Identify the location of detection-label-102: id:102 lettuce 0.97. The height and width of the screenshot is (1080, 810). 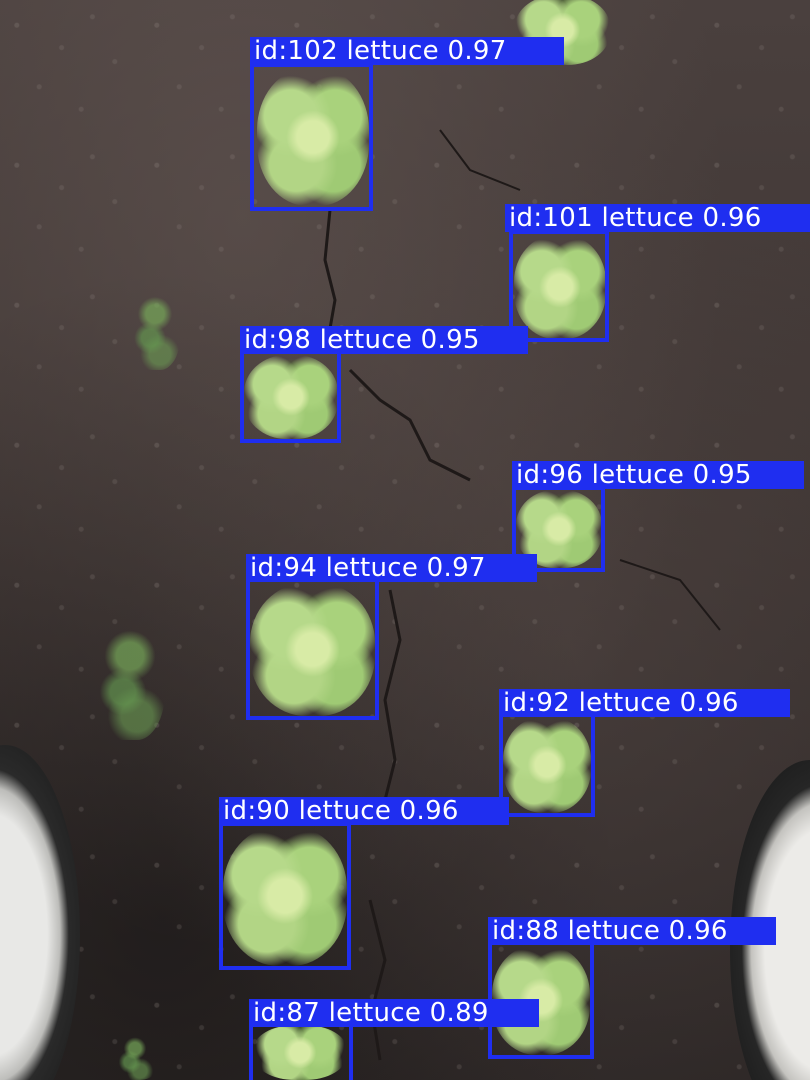
(407, 51).